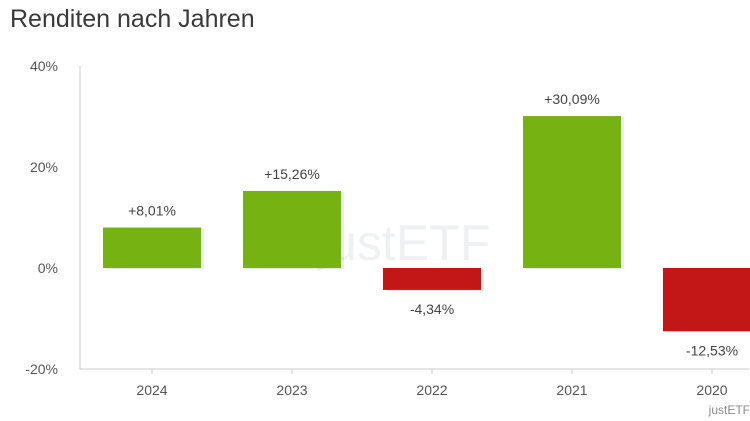 Image resolution: width=750 pixels, height=421 pixels. What do you see at coordinates (431, 390) in the screenshot?
I see `x-tick-label: 2022` at bounding box center [431, 390].